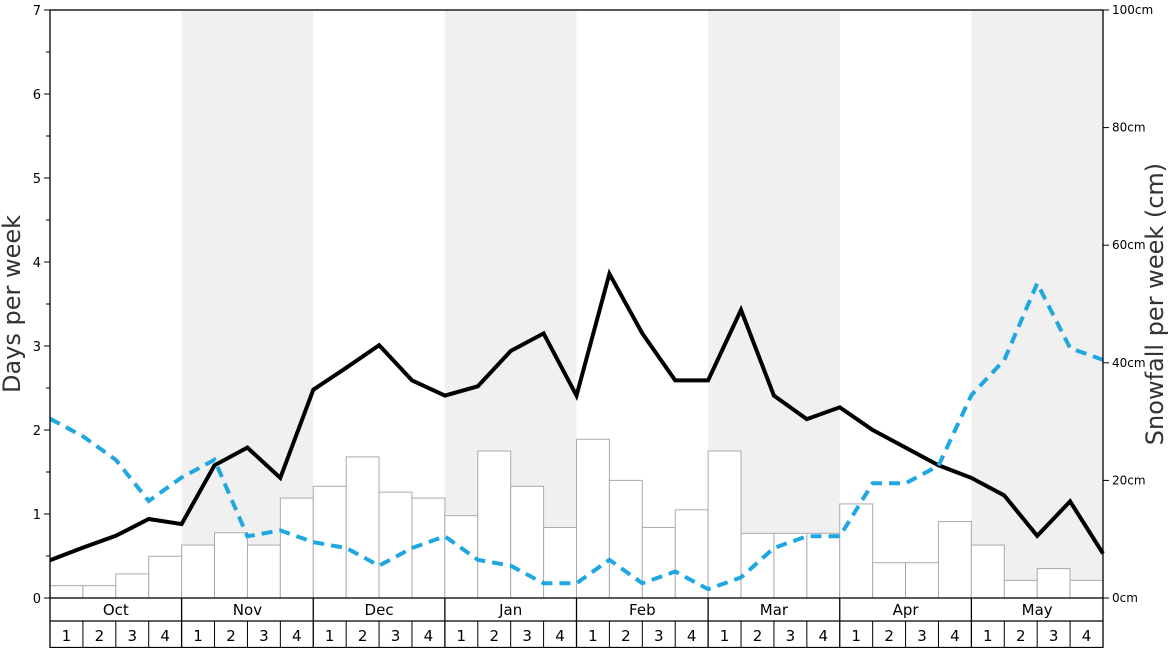 This screenshot has width=1168, height=648. What do you see at coordinates (906, 610) in the screenshot?
I see `month-label: Apr` at bounding box center [906, 610].